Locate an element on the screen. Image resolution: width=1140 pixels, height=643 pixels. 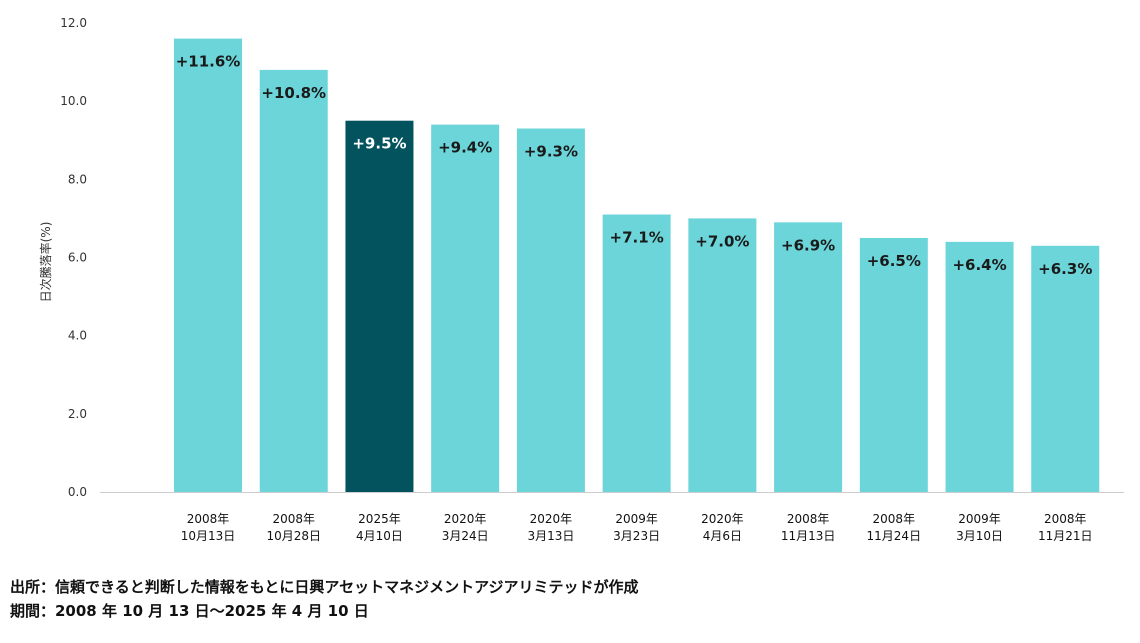
y-tick-label: 12.0 is located at coordinates (73, 23).